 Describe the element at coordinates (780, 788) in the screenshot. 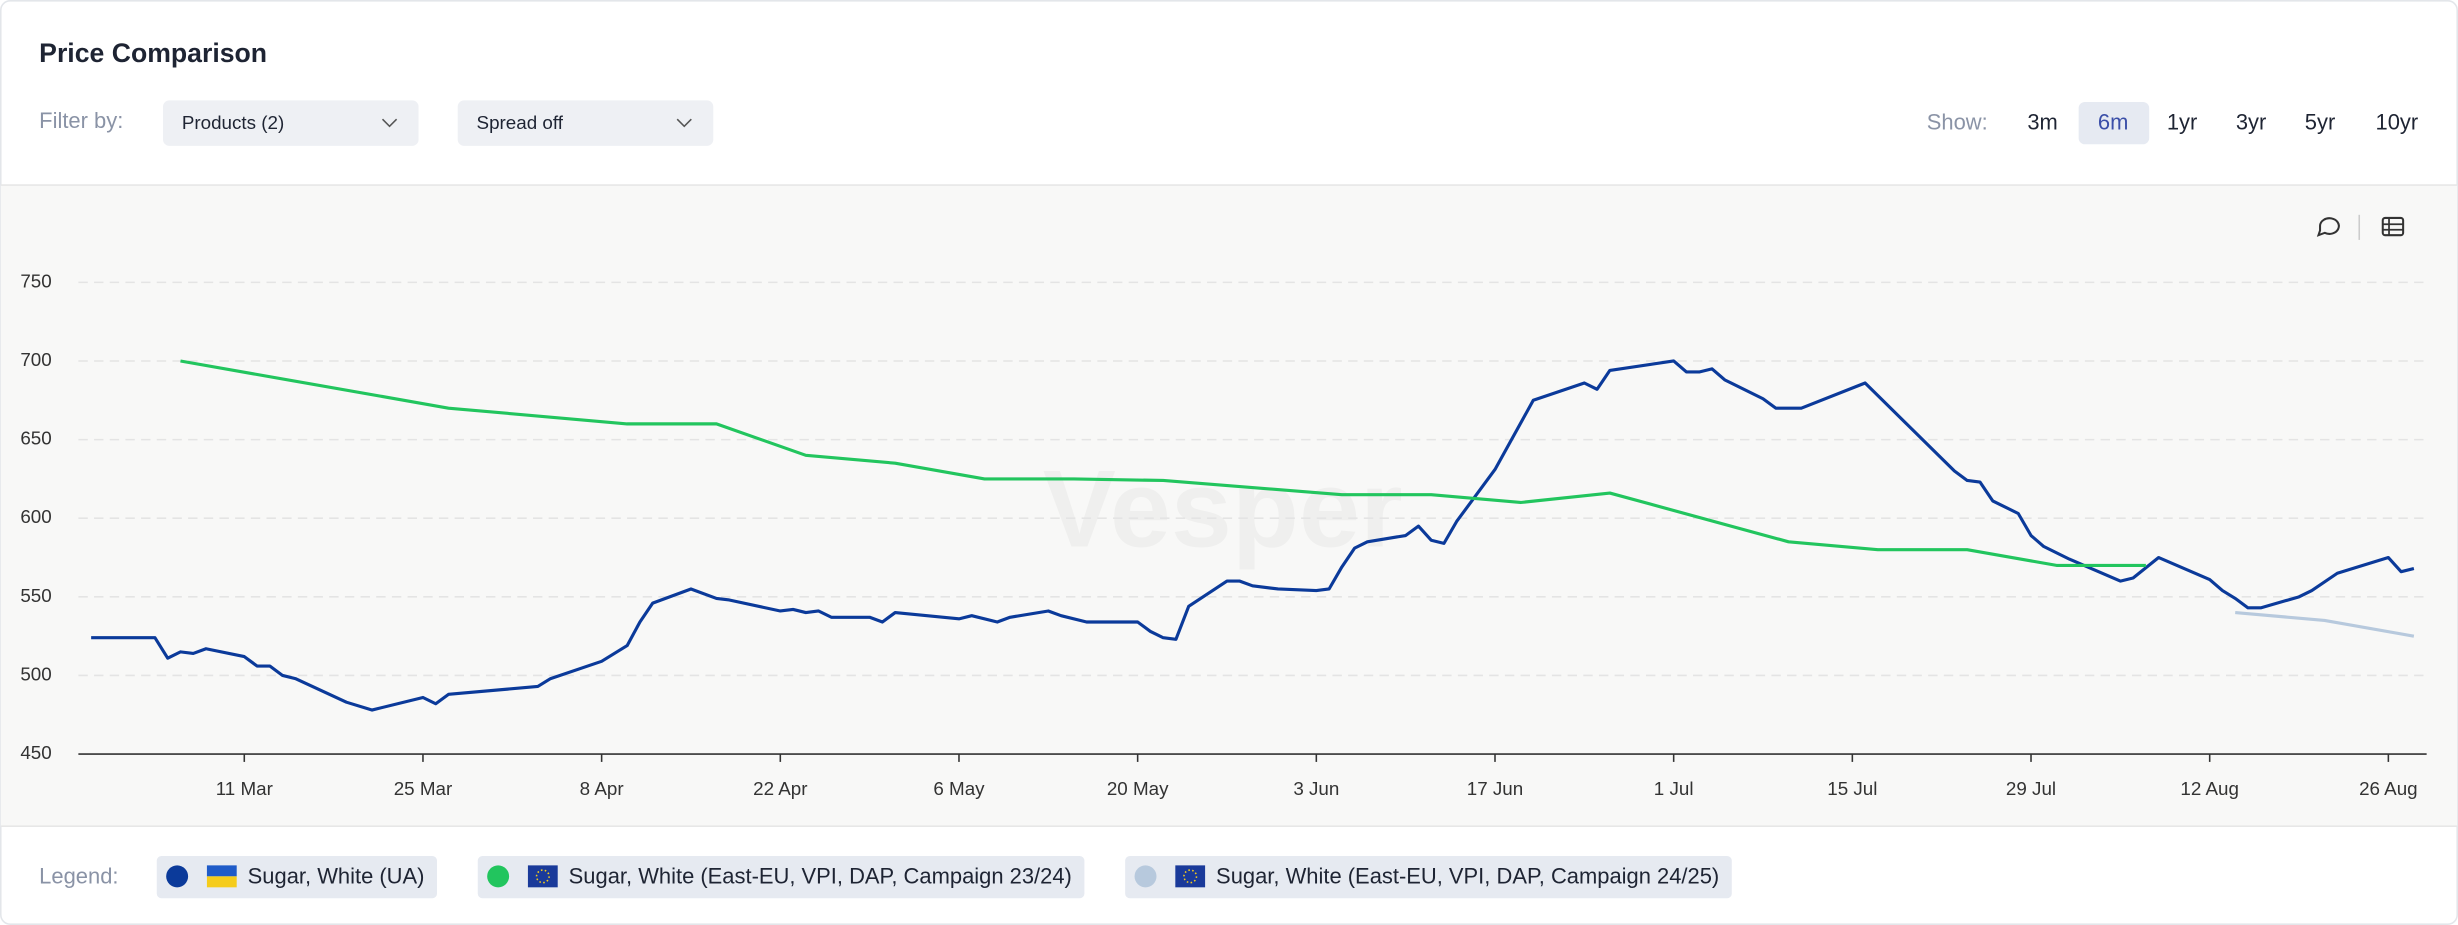

I see `x-tick-label: 22 Apr` at that location.